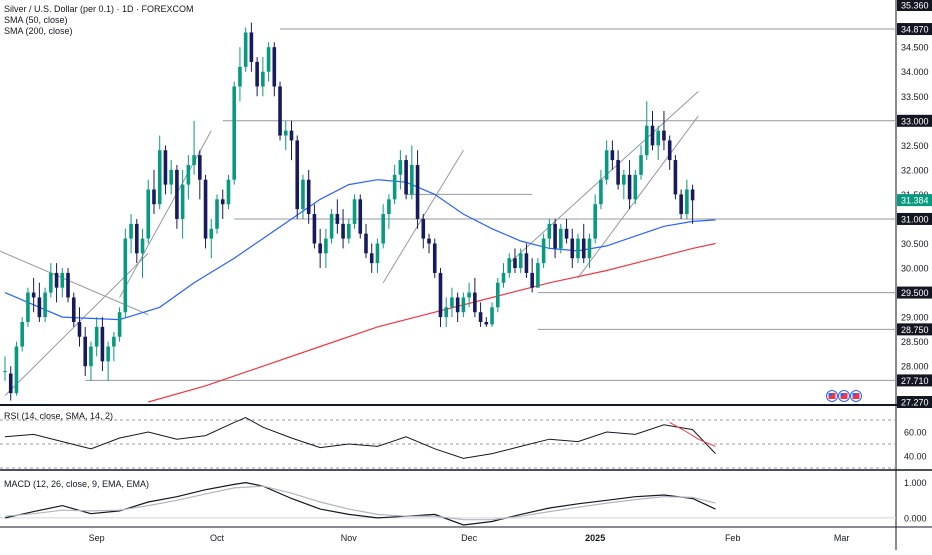  What do you see at coordinates (36, 20) in the screenshot?
I see `sma50-legend: SMA (50, close)` at bounding box center [36, 20].